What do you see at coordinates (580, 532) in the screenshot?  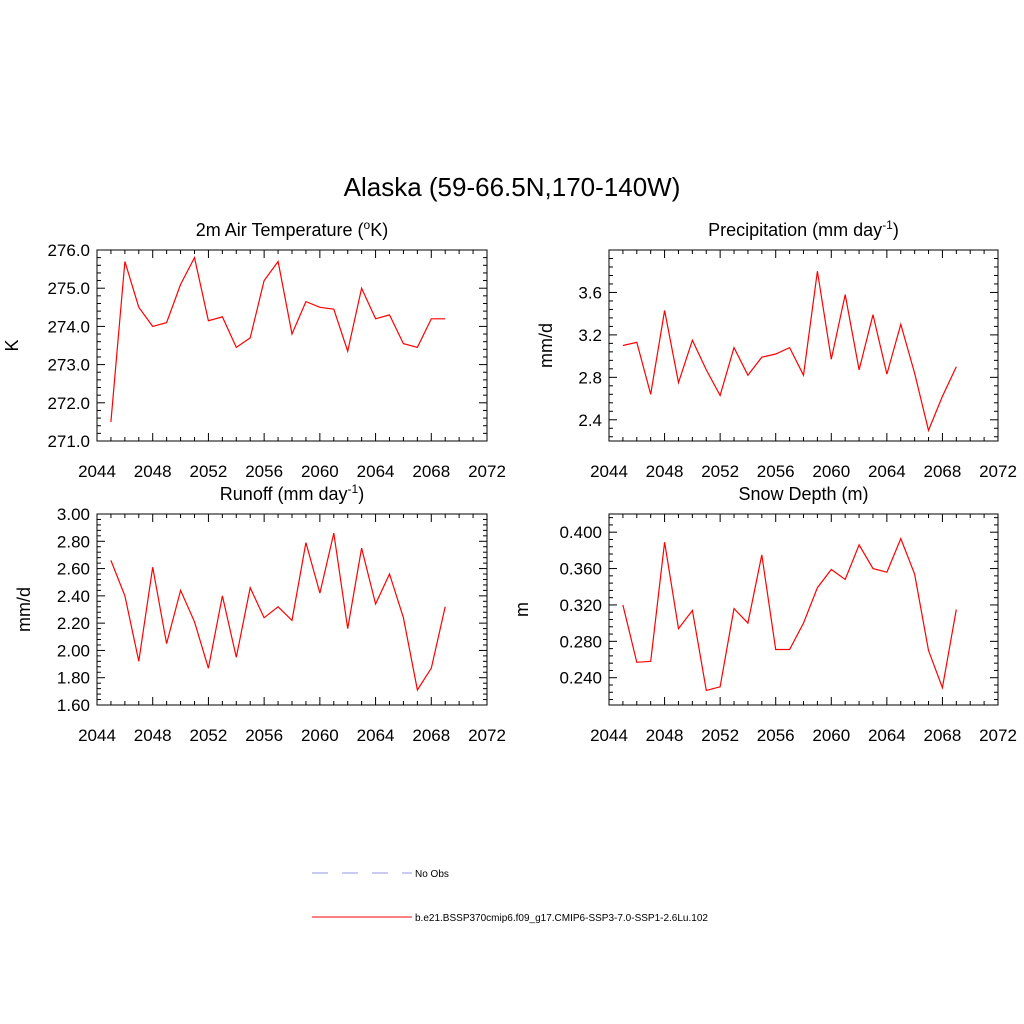 I see `y-tick-label: 0.400` at bounding box center [580, 532].